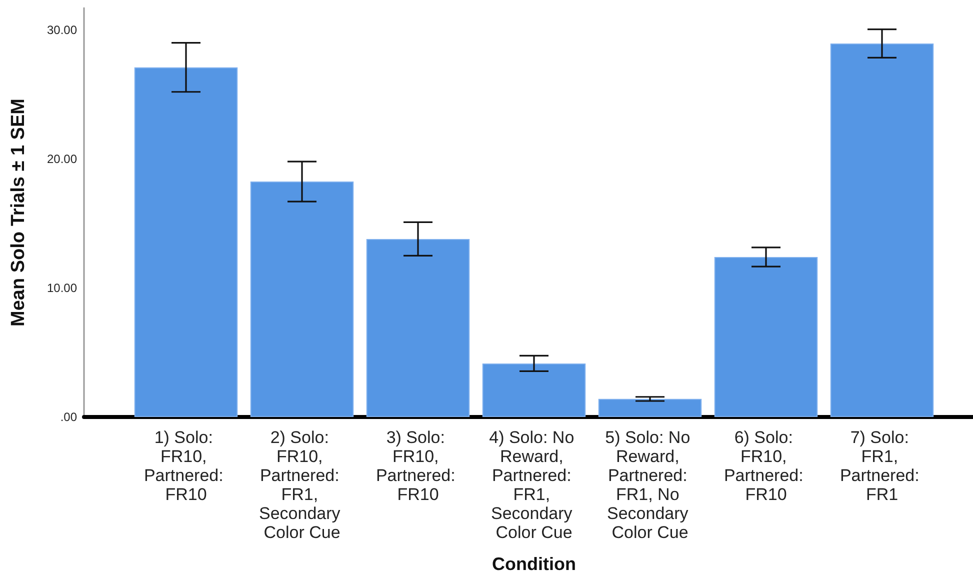 This screenshot has height=575, width=973. Describe the element at coordinates (18, 212) in the screenshot. I see `y-axis-title: Mean Solo Trials ± 1 SEM` at that location.